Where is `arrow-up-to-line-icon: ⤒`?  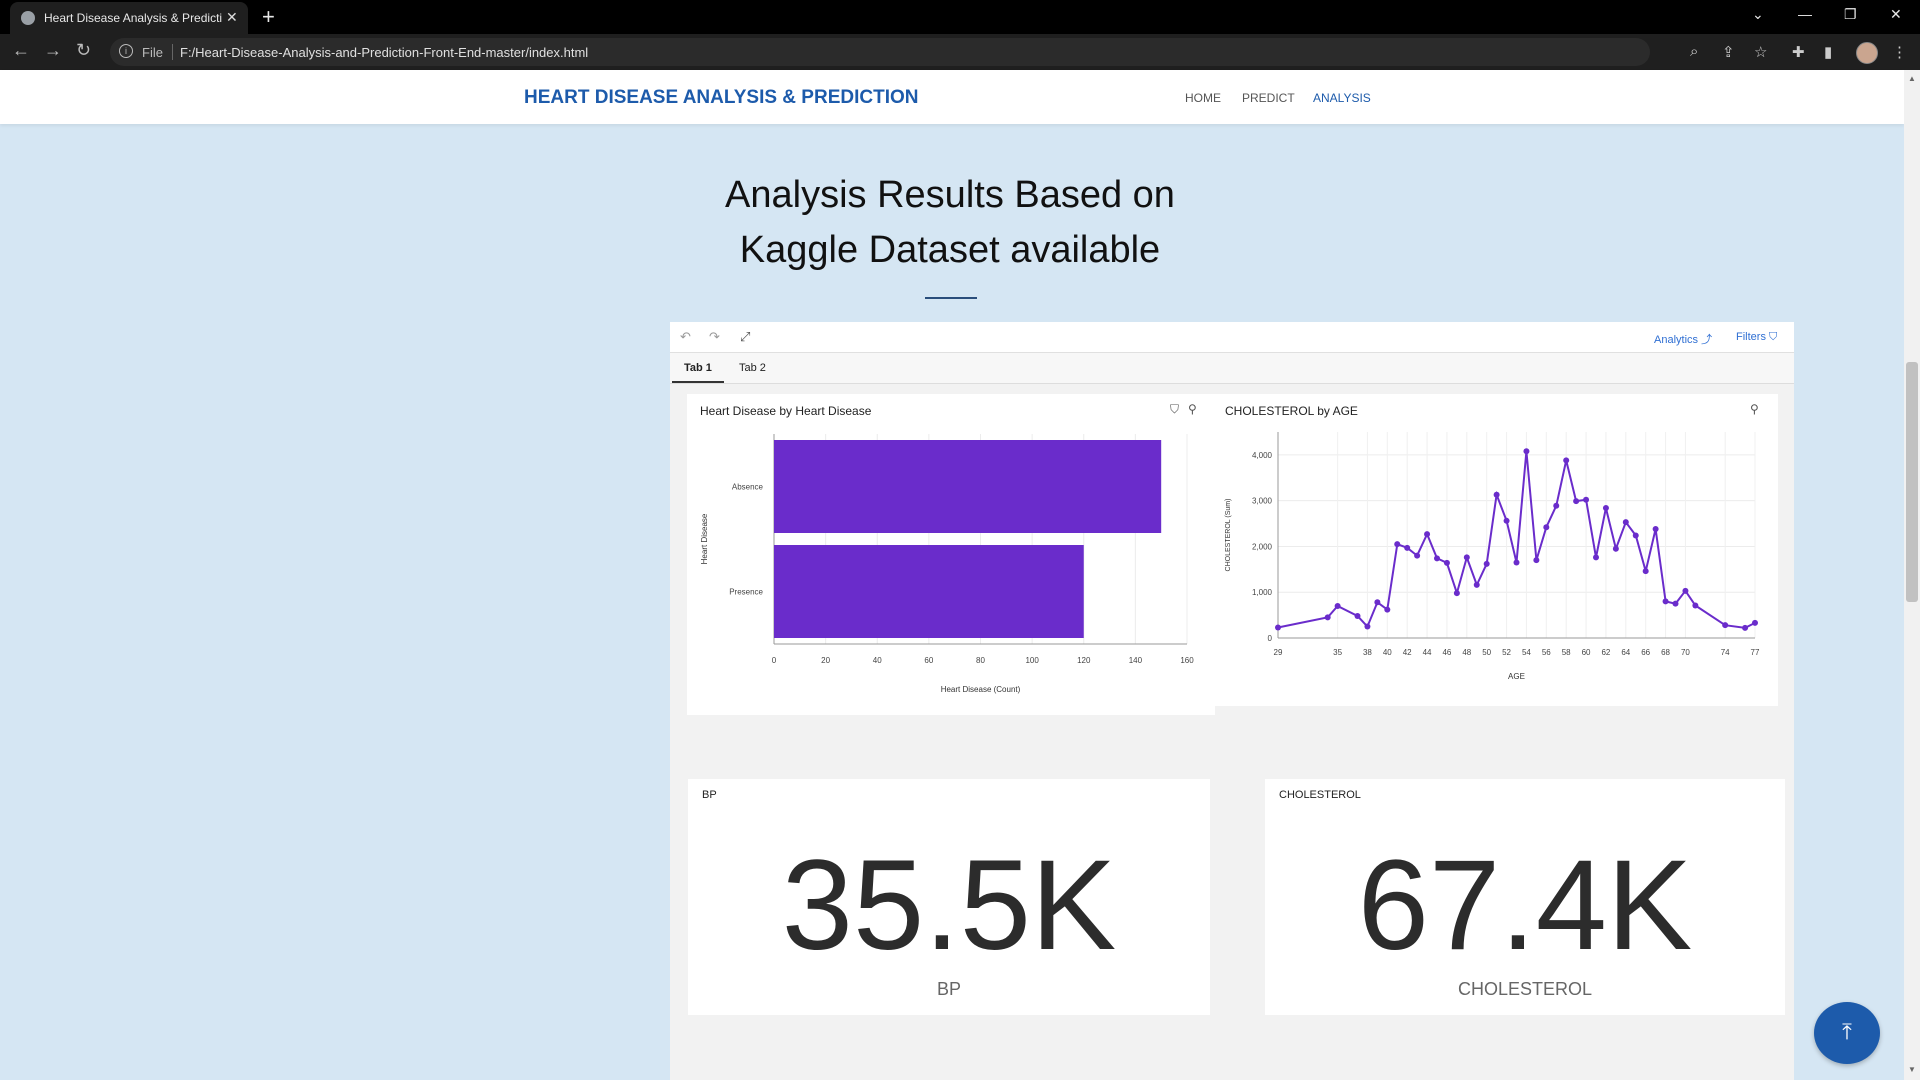 arrow-up-to-line-icon: ⤒ is located at coordinates (1847, 1031).